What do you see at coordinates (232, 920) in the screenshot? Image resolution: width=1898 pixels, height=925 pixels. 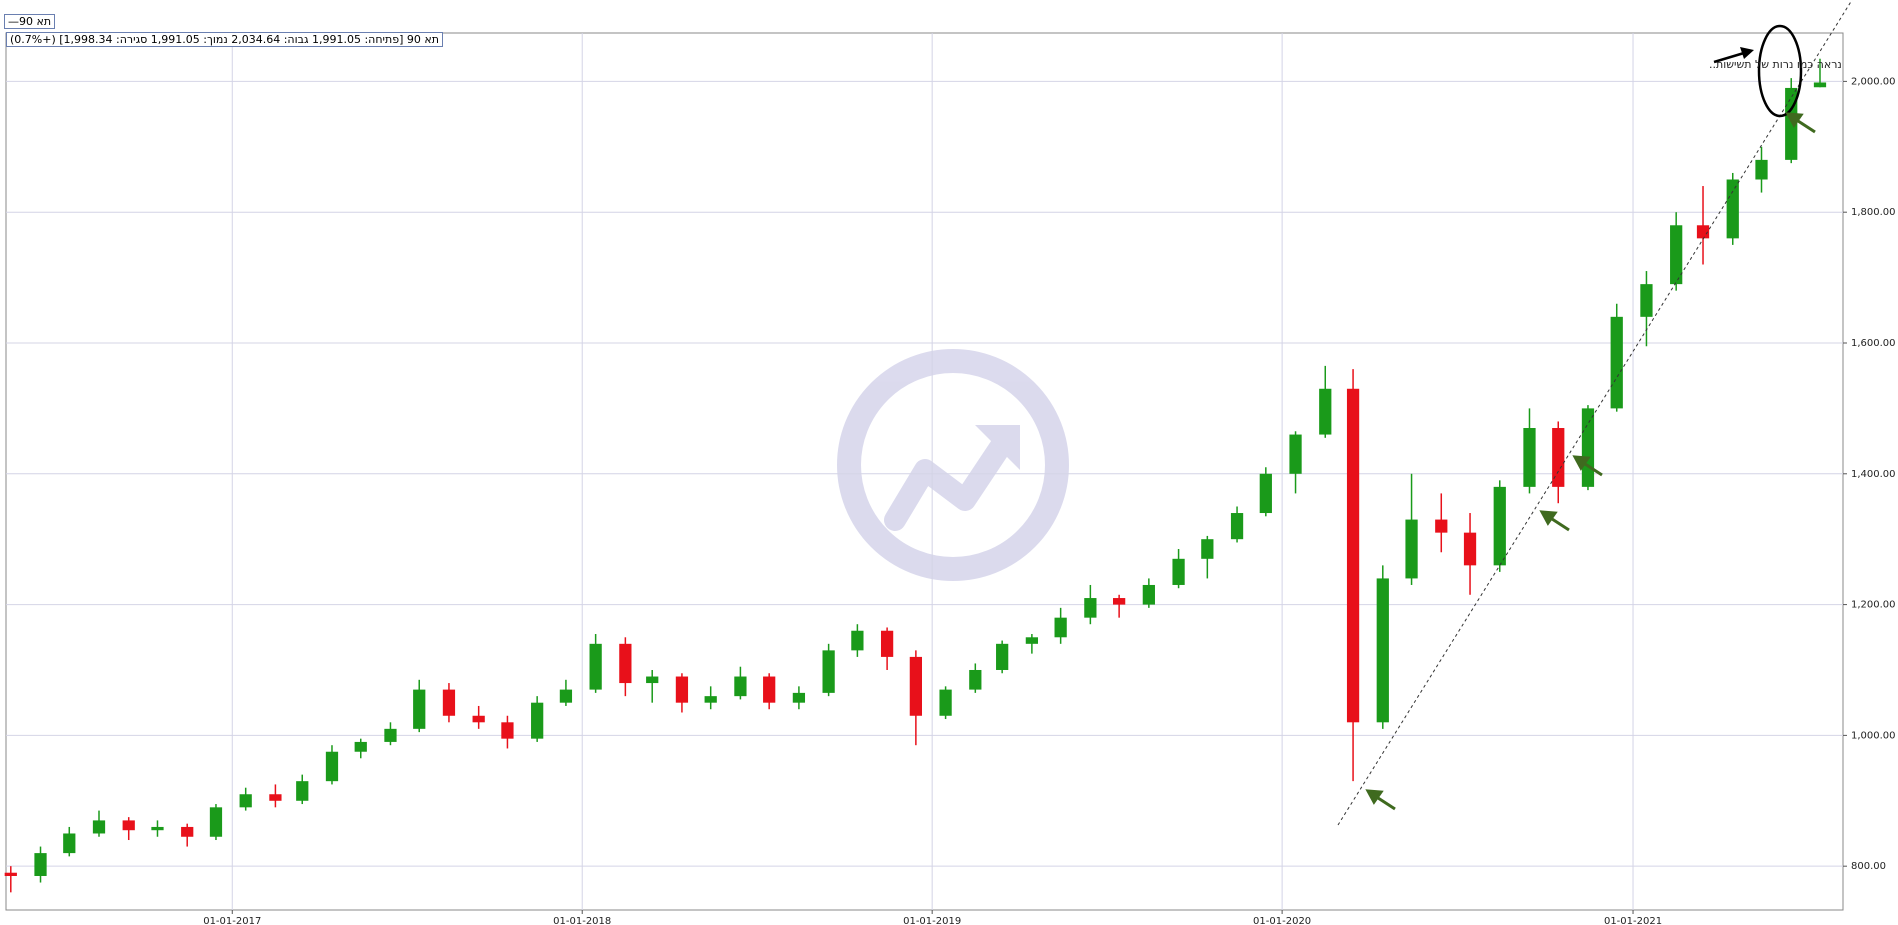 I see `x-tick-label: 01-01-2017` at bounding box center [232, 920].